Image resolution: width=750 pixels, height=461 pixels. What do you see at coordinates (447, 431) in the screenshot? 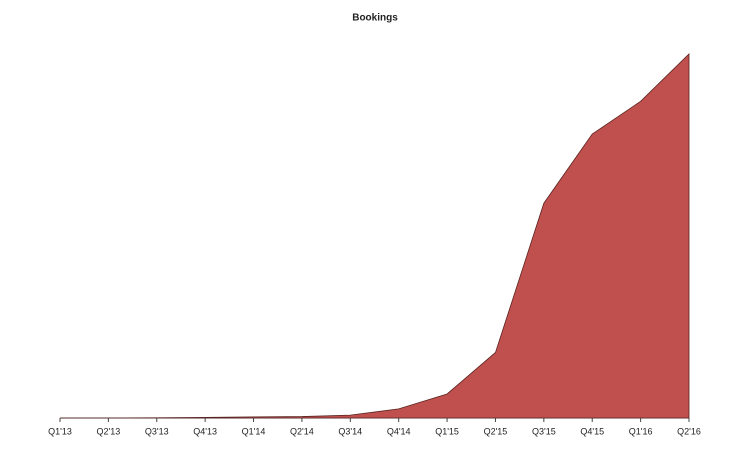
I see `x-tick-label: Q1'15` at bounding box center [447, 431].